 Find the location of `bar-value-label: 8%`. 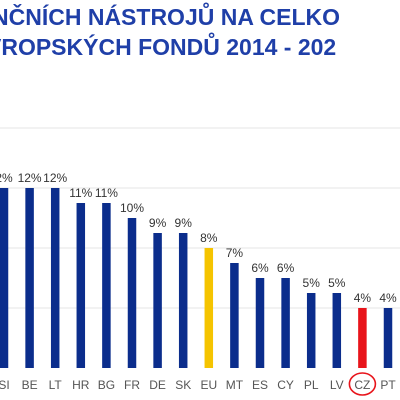

bar-value-label: 8% is located at coordinates (209, 238).